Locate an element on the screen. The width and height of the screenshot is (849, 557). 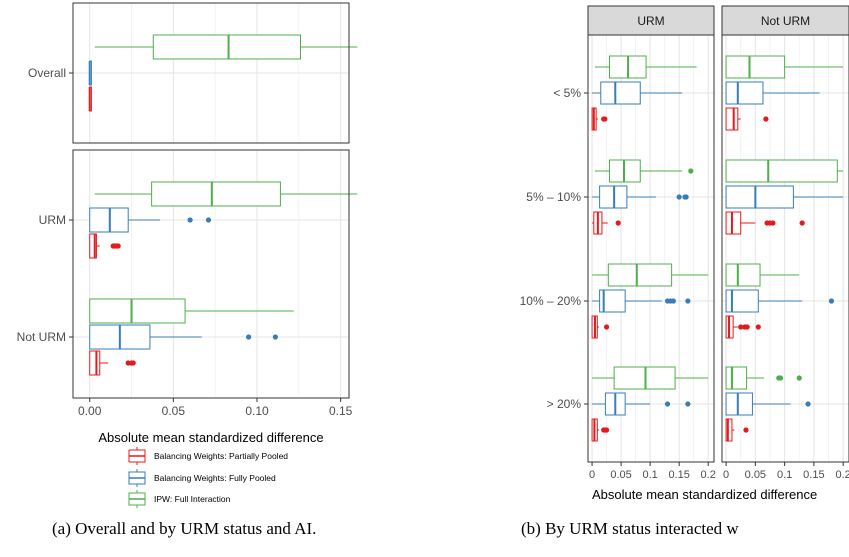
x-tick-label: 0.00 is located at coordinates (90, 411).